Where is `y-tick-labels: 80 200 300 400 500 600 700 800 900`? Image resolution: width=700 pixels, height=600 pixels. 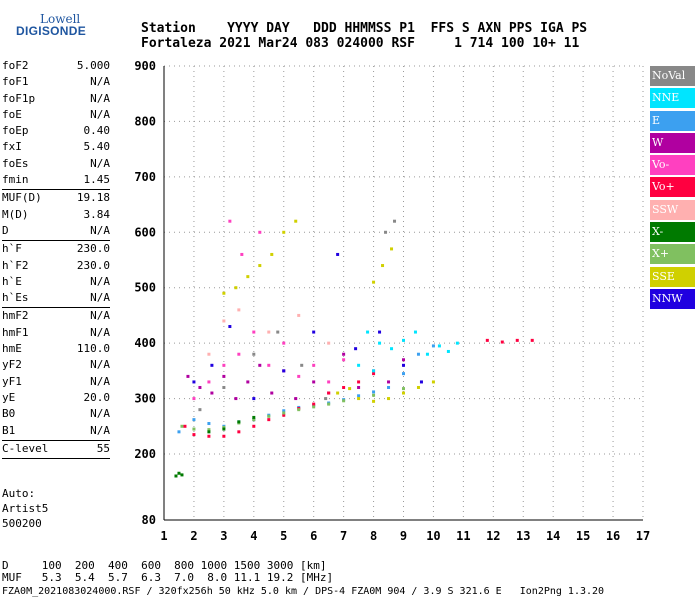
y-tick-labels: 80 200 300 400 500 600 700 800 900 is located at coordinates (145, 293).